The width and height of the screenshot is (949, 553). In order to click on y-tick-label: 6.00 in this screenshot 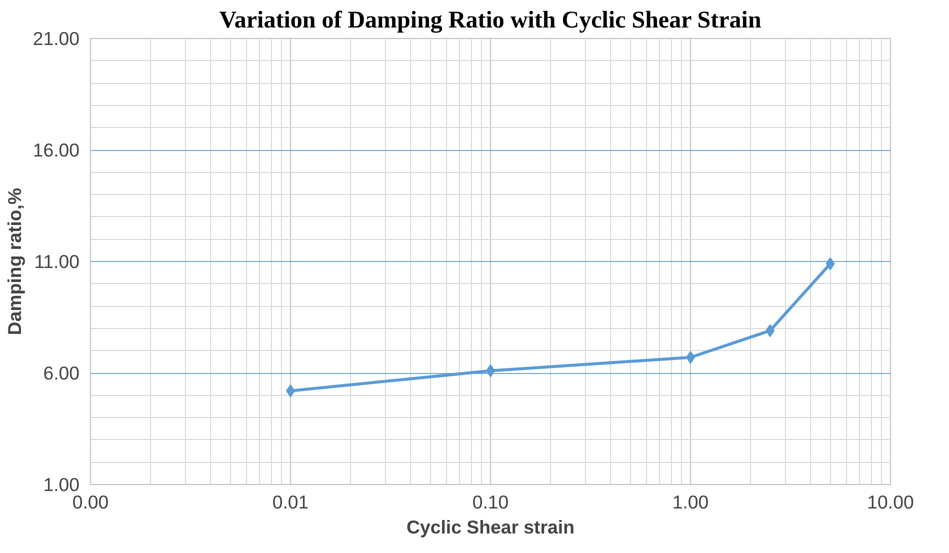, I will do `click(61, 373)`.